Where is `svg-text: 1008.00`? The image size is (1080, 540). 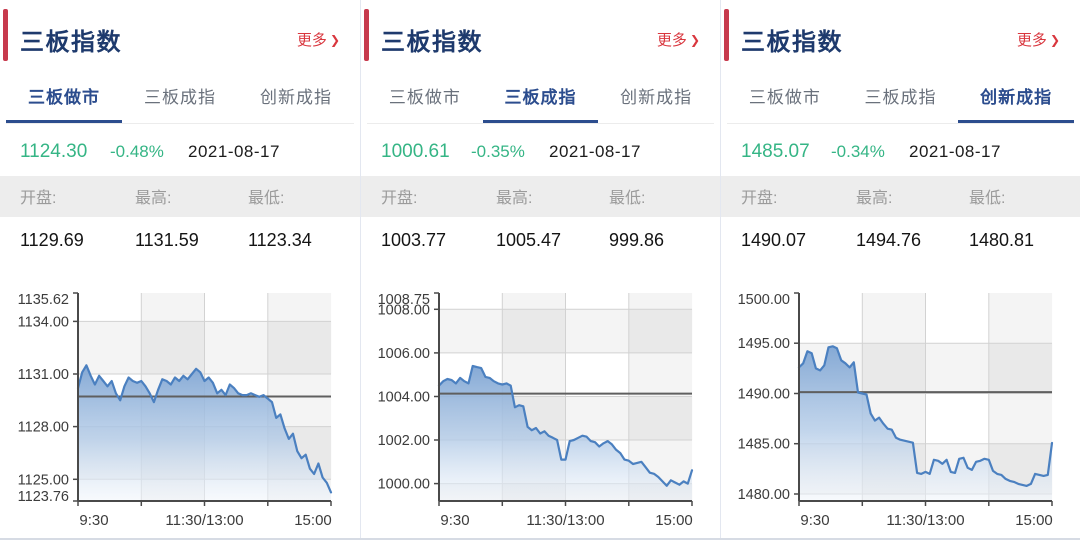 svg-text: 1008.00 is located at coordinates (404, 310).